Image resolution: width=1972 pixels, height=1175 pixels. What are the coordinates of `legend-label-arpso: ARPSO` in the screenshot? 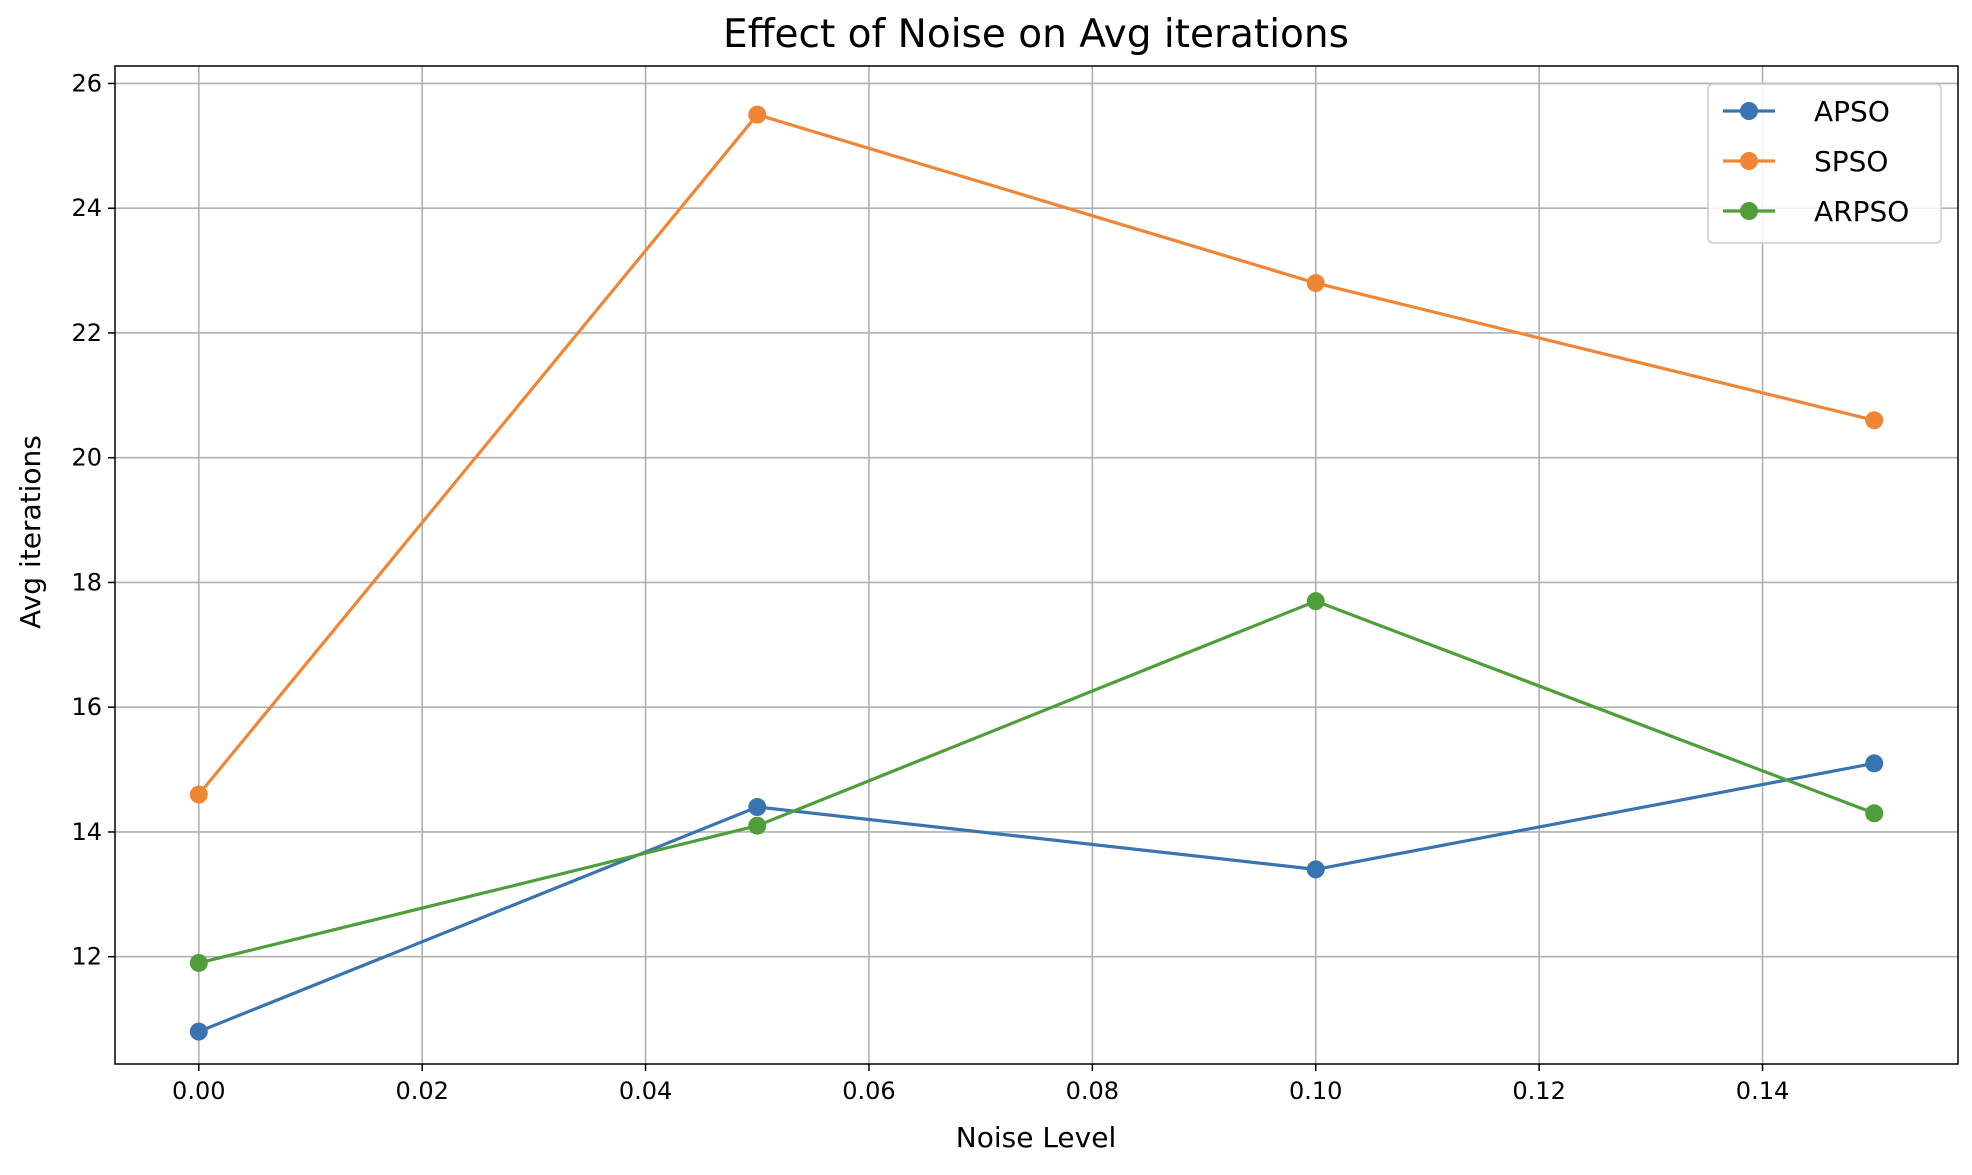 It's located at (1861, 211).